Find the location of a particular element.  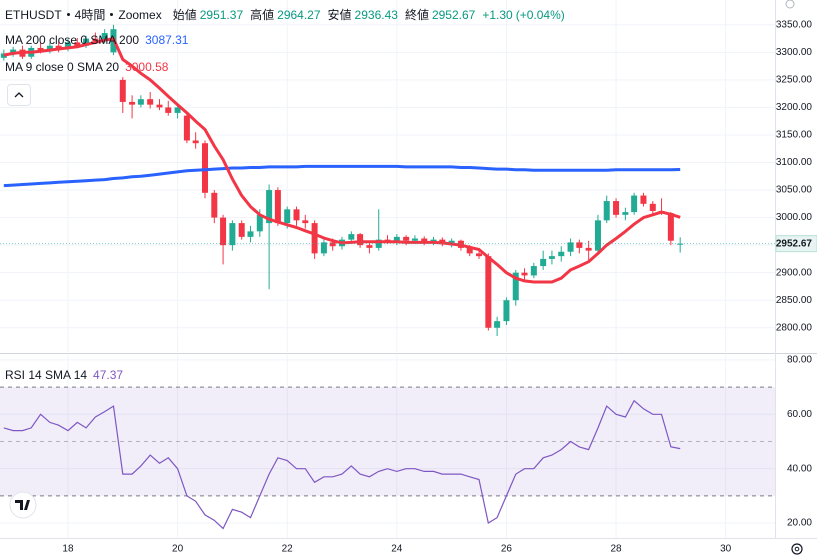

legend-value: 3000.58 is located at coordinates (147, 67).